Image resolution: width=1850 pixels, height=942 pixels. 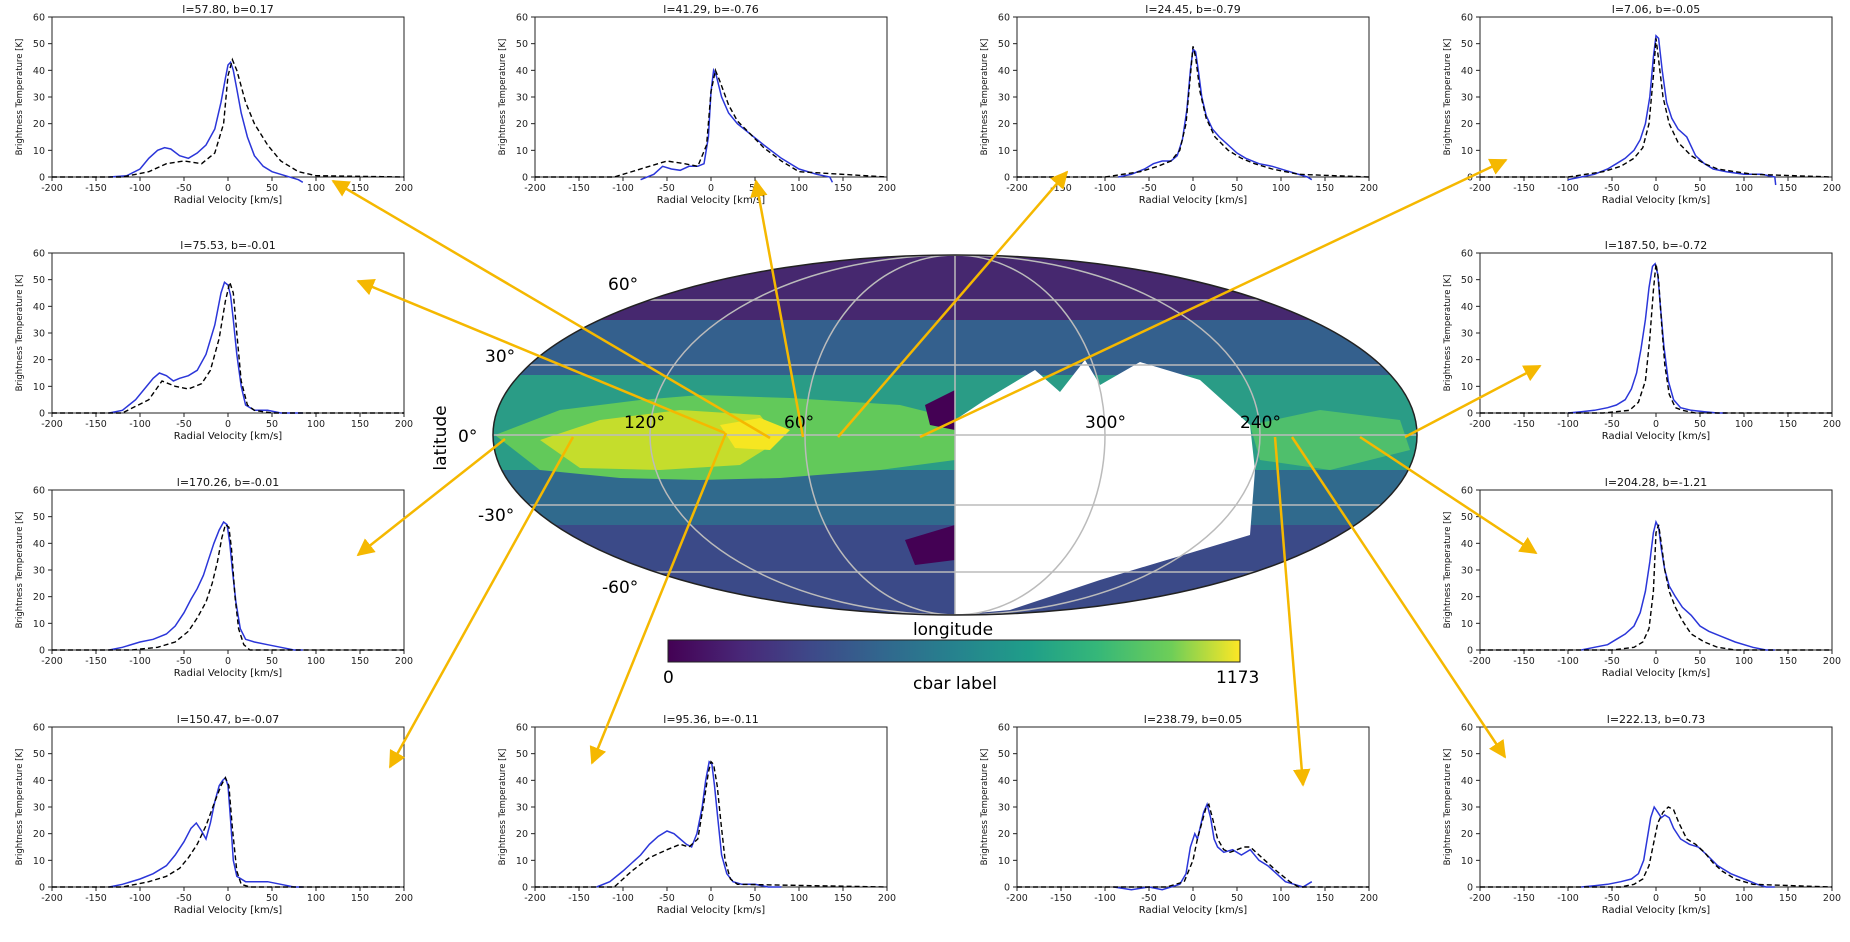 I want to click on arrow-l238, so click(x=1292, y=611).